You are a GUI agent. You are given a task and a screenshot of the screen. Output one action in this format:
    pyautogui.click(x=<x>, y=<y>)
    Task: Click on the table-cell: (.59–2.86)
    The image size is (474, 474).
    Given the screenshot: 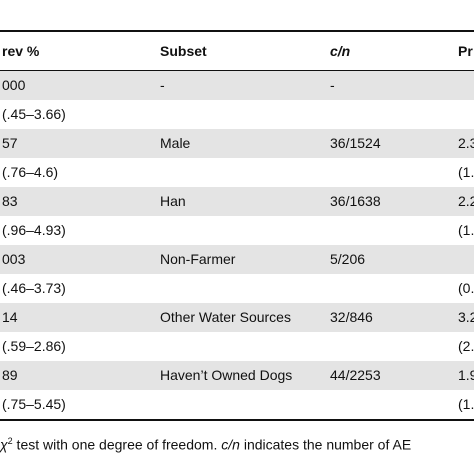 What is the action you would take?
    pyautogui.click(x=34, y=346)
    